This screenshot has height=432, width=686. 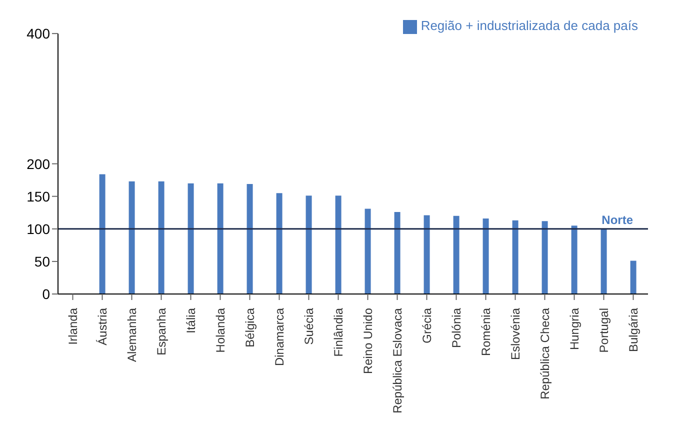 I want to click on x-tick-label: Áustria, so click(x=102, y=327).